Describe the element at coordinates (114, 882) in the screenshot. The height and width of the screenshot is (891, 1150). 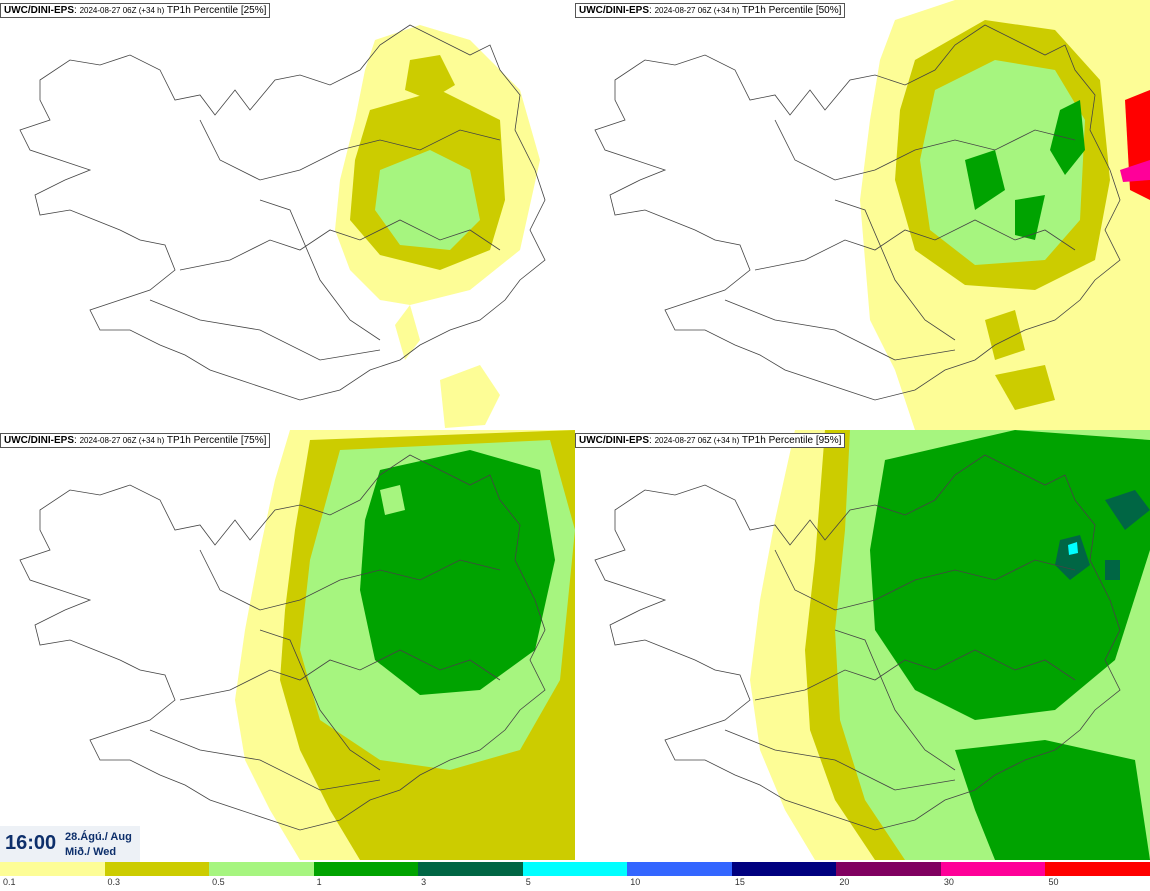
I see `legend-label: 0.3` at that location.